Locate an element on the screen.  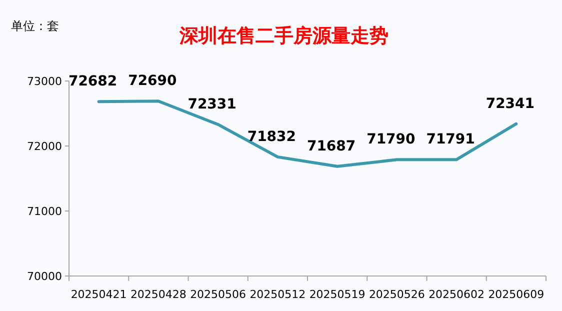
text: 单位：套 is located at coordinates (35, 26).